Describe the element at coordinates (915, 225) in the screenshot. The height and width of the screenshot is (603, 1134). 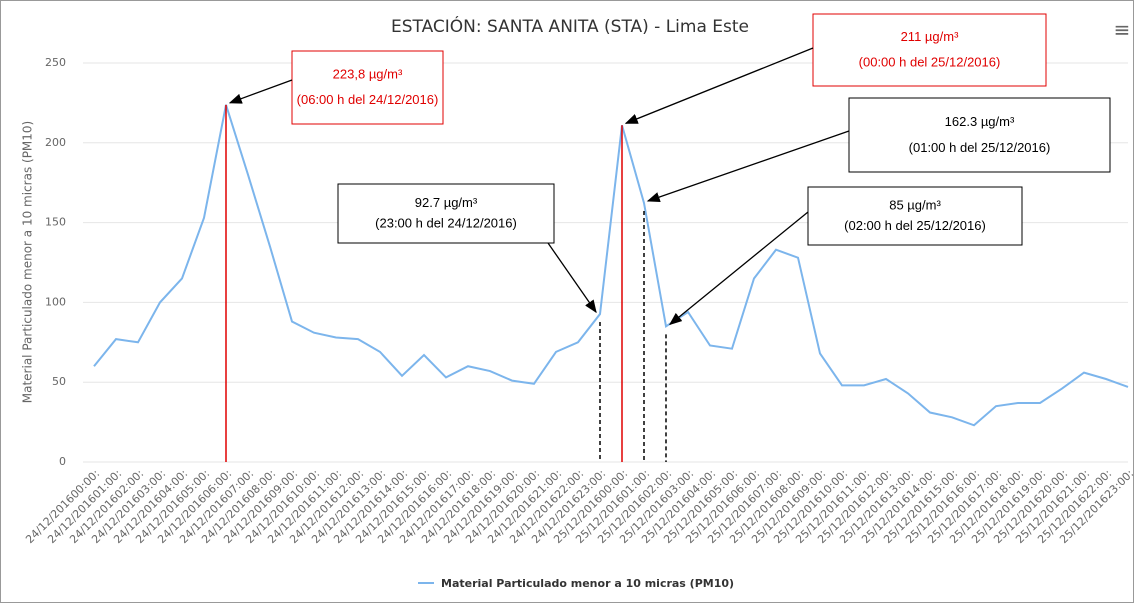
I see `annotation-time: (02:00 h del 25/12/2016)` at that location.